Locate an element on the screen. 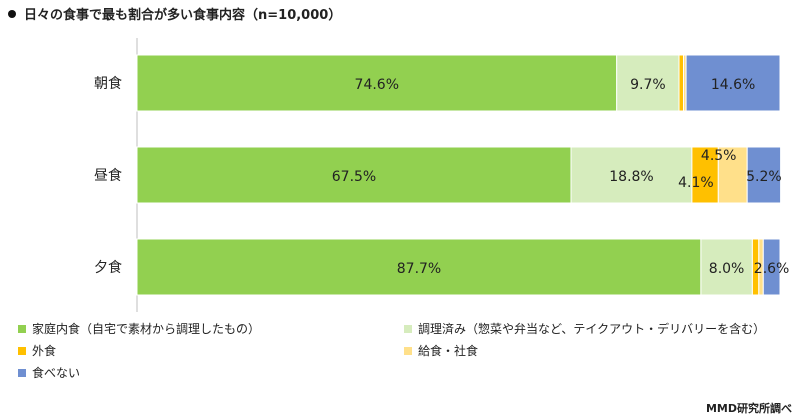  data-label: 8.0% is located at coordinates (727, 269).